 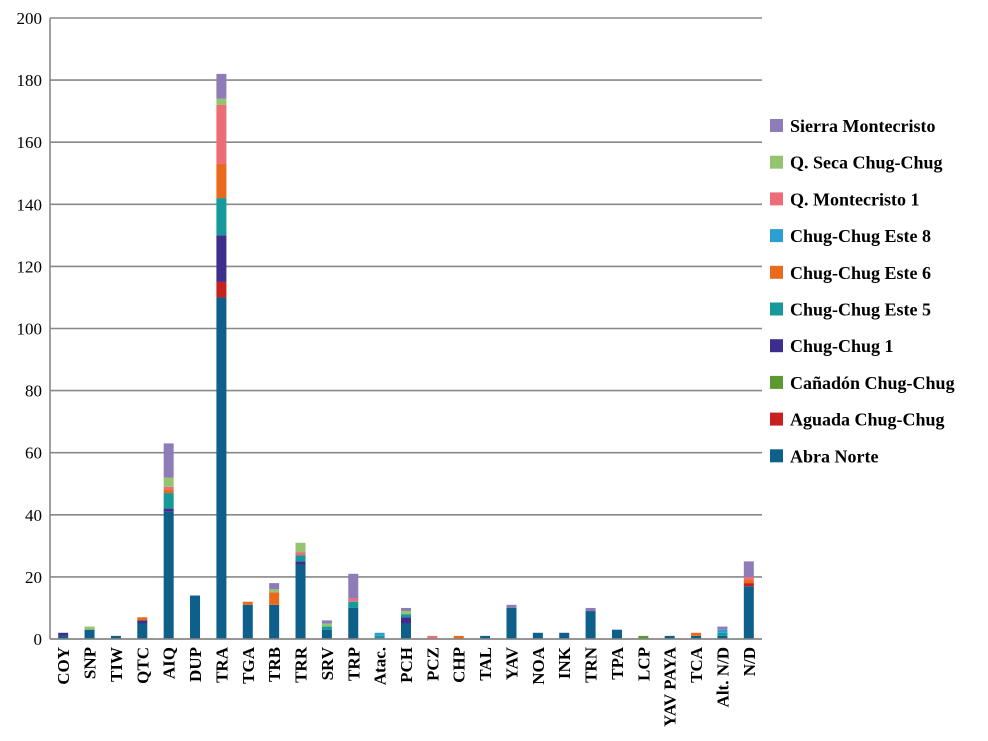 I want to click on y-tick-label: 80, so click(x=33, y=391).